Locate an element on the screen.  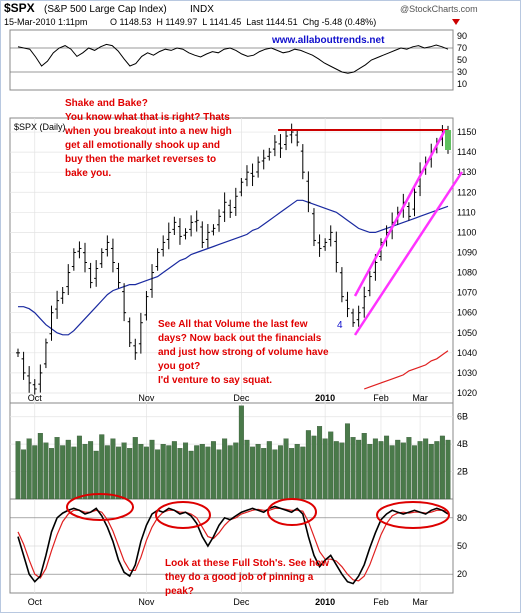
price-tick-label: 1110 is located at coordinates (466, 212).